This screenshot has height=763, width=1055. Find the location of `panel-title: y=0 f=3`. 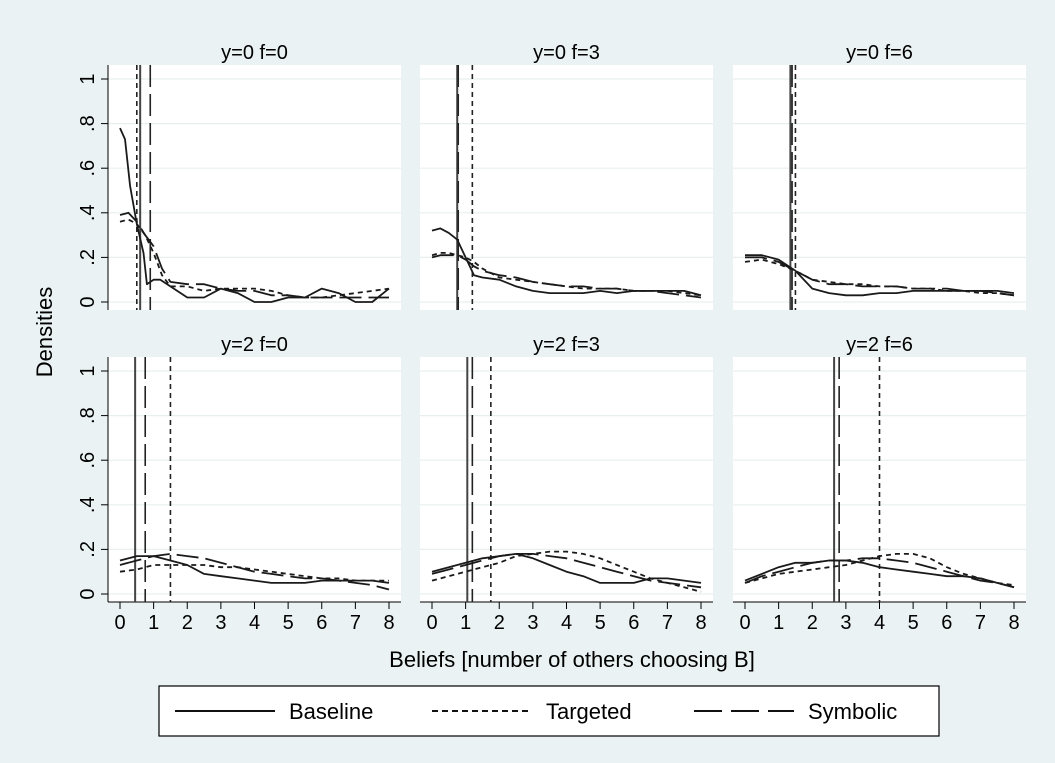

panel-title: y=0 f=3 is located at coordinates (566, 53).